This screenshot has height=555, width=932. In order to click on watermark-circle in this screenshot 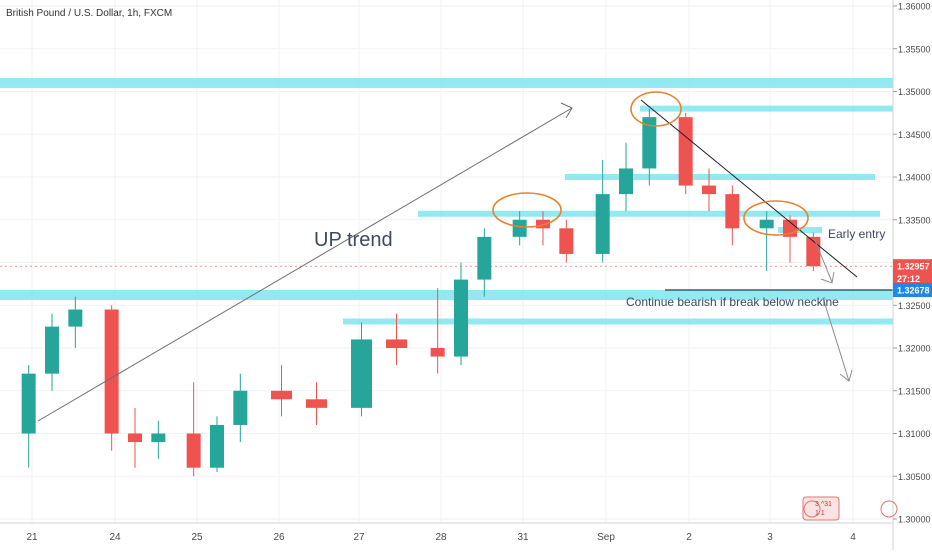, I will do `click(812, 509)`.